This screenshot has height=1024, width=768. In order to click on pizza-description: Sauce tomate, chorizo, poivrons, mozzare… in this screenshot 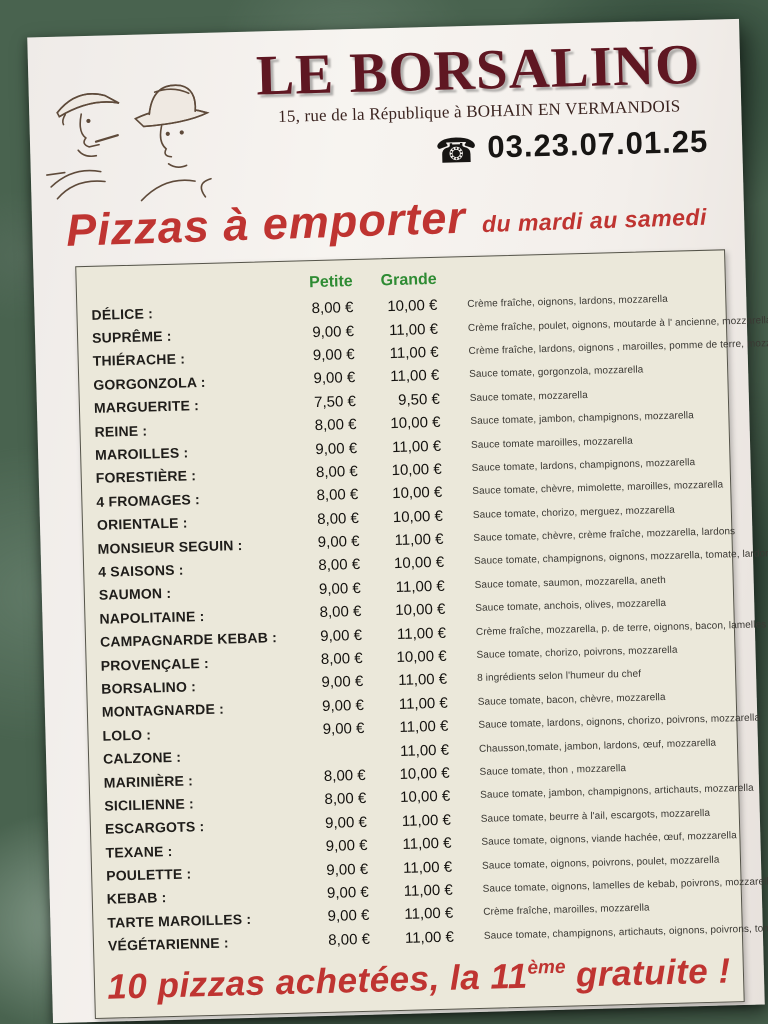, I will do `click(577, 652)`.